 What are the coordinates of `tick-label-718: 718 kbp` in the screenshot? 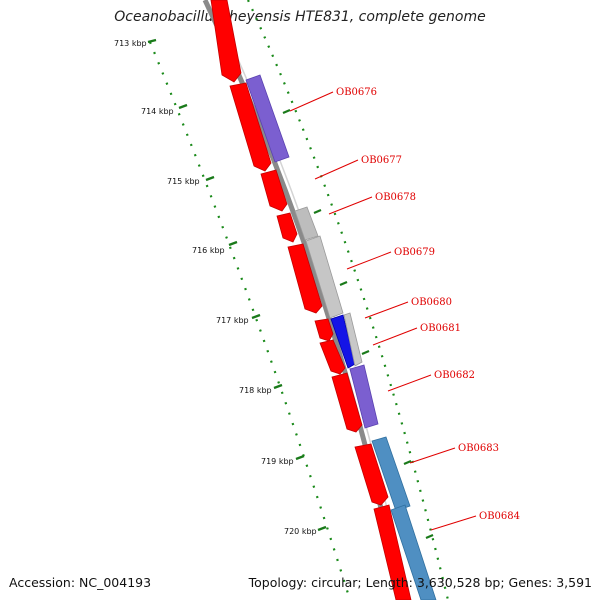 It's located at (255, 390).